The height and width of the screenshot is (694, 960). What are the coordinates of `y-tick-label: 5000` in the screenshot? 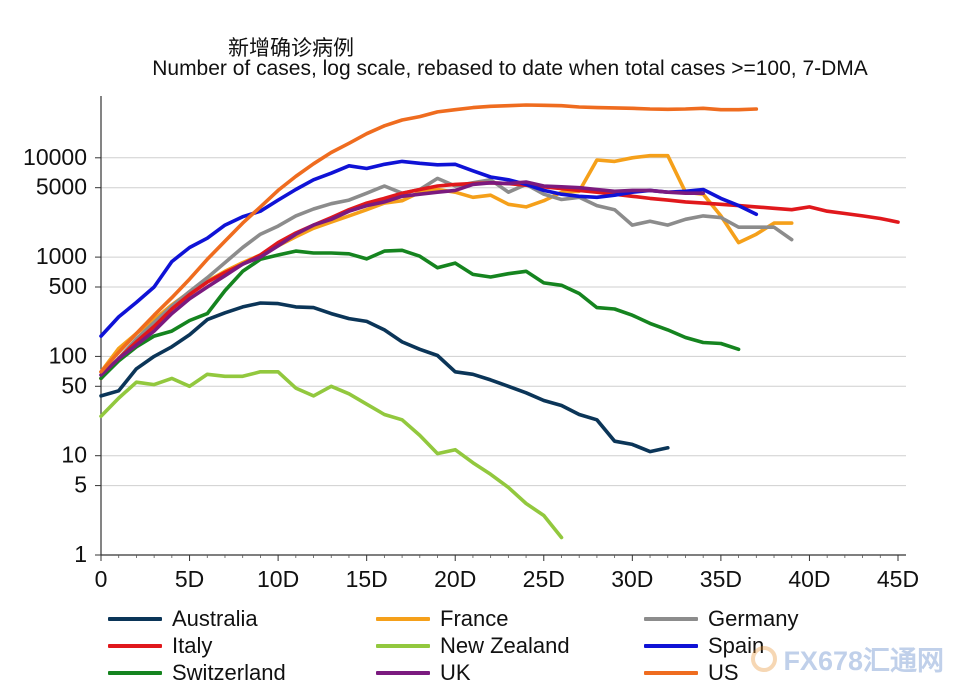 It's located at (61, 187).